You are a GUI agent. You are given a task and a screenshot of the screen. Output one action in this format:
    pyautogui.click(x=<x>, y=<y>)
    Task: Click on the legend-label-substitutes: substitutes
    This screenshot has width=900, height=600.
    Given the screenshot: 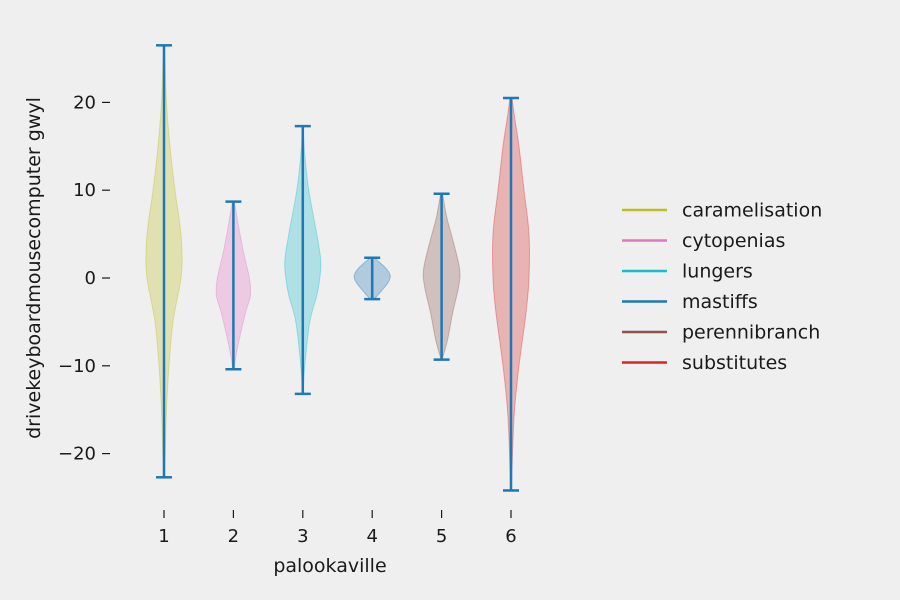 What is the action you would take?
    pyautogui.click(x=734, y=363)
    